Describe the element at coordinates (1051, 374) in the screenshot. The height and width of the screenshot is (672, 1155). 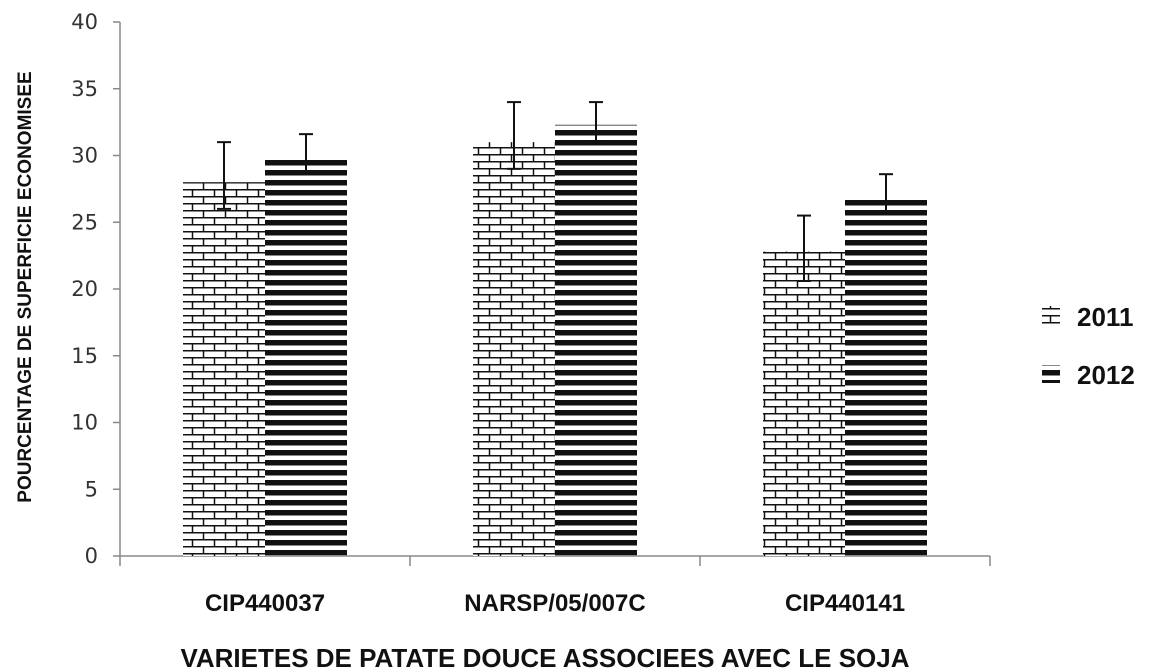
I see `legend-swatch-2012` at that location.